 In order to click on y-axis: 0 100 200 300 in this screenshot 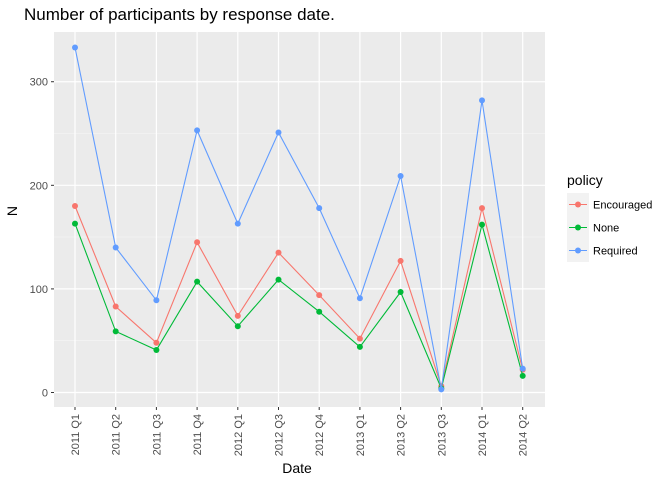, I will do `click(42, 238)`.